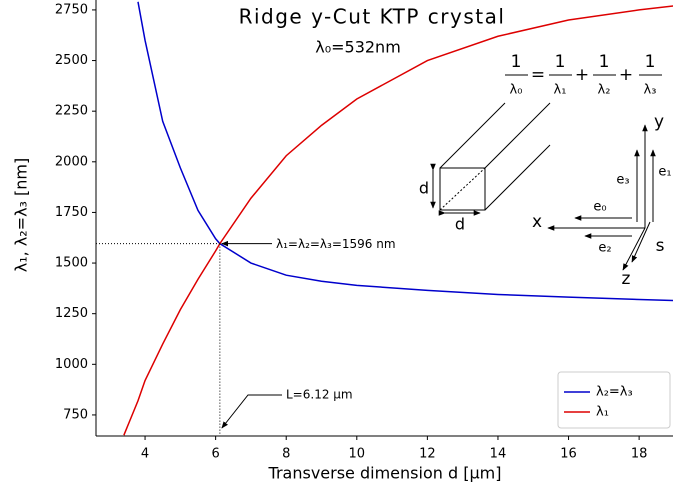  What do you see at coordinates (560, 90) in the screenshot?
I see `formula-den: λ₁` at bounding box center [560, 90].